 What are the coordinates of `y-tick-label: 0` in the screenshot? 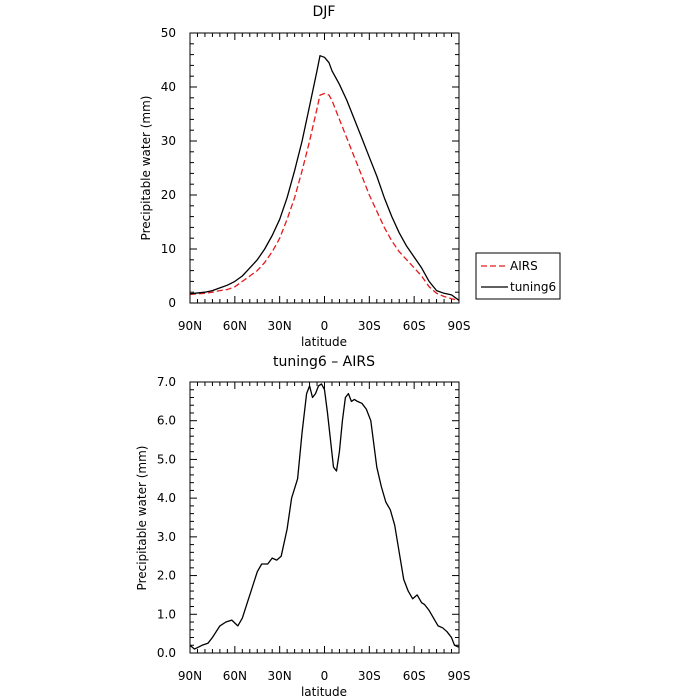 It's located at (172, 303).